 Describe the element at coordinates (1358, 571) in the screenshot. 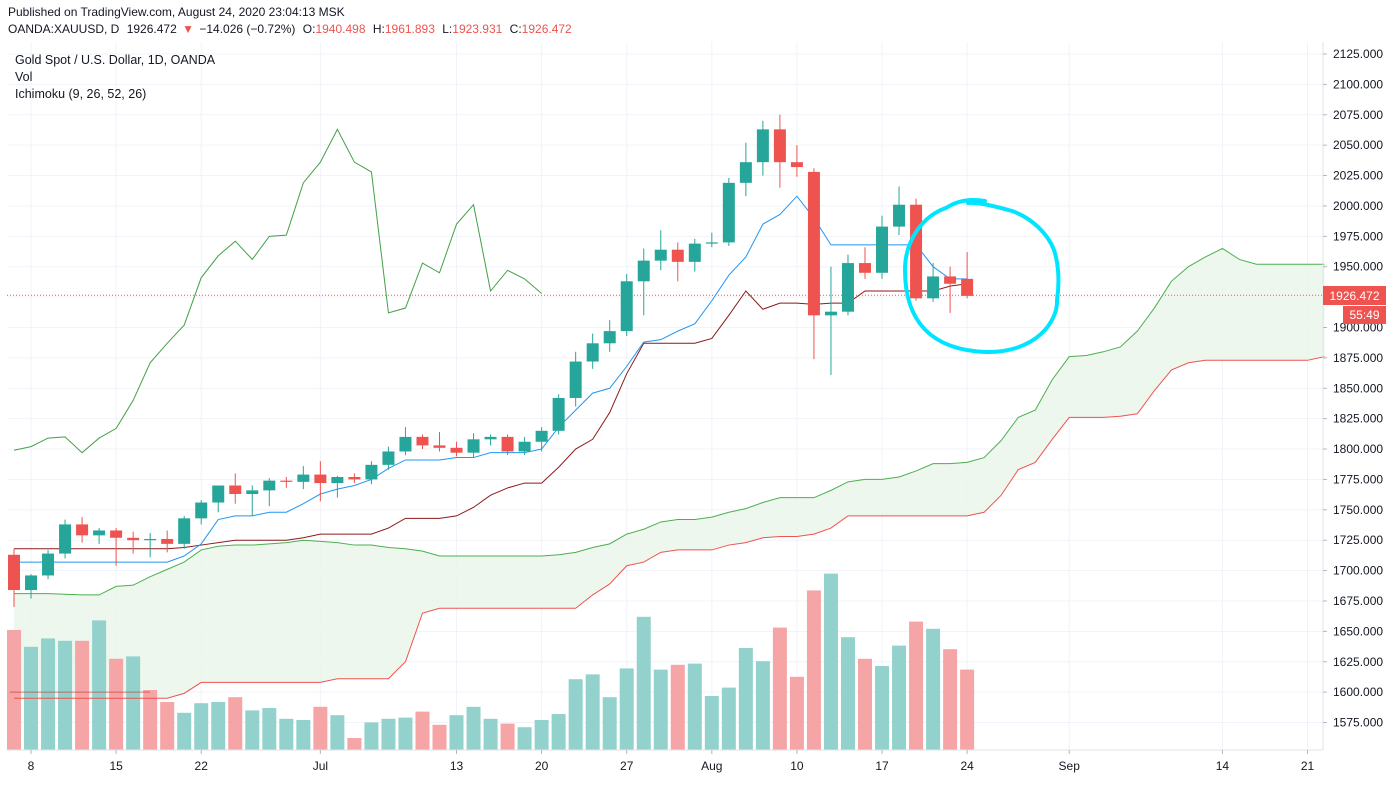

I see `price-tick-label: 1700.000` at that location.